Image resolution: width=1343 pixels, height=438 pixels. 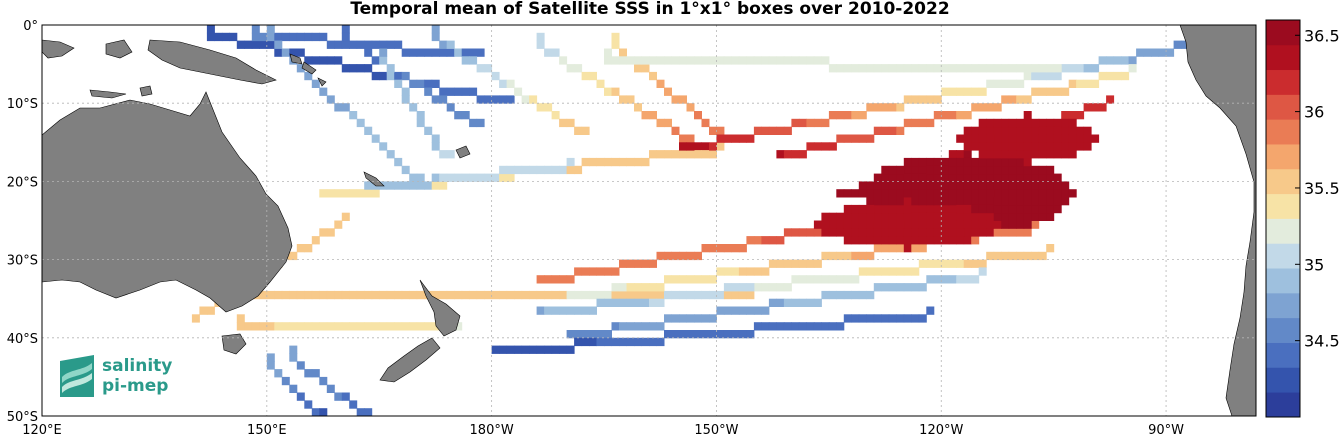 I want to click on new-guinea-land, so click(x=212, y=62).